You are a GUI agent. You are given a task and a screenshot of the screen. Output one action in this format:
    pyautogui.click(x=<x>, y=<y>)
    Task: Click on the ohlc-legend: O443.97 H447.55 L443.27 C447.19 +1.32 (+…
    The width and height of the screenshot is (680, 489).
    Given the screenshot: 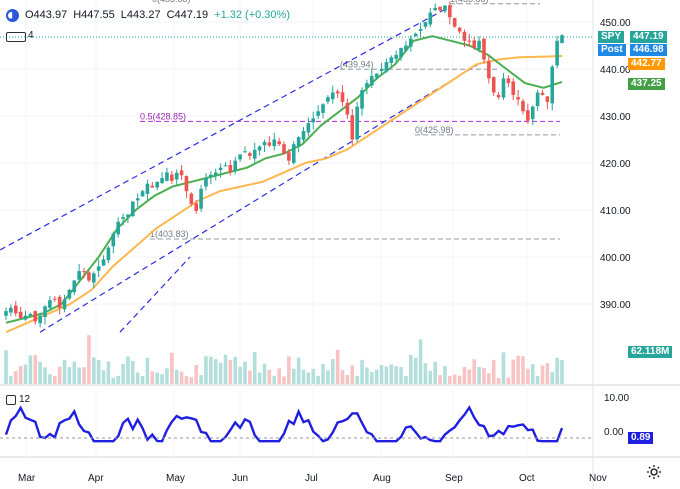 What is the action you would take?
    pyautogui.click(x=148, y=15)
    